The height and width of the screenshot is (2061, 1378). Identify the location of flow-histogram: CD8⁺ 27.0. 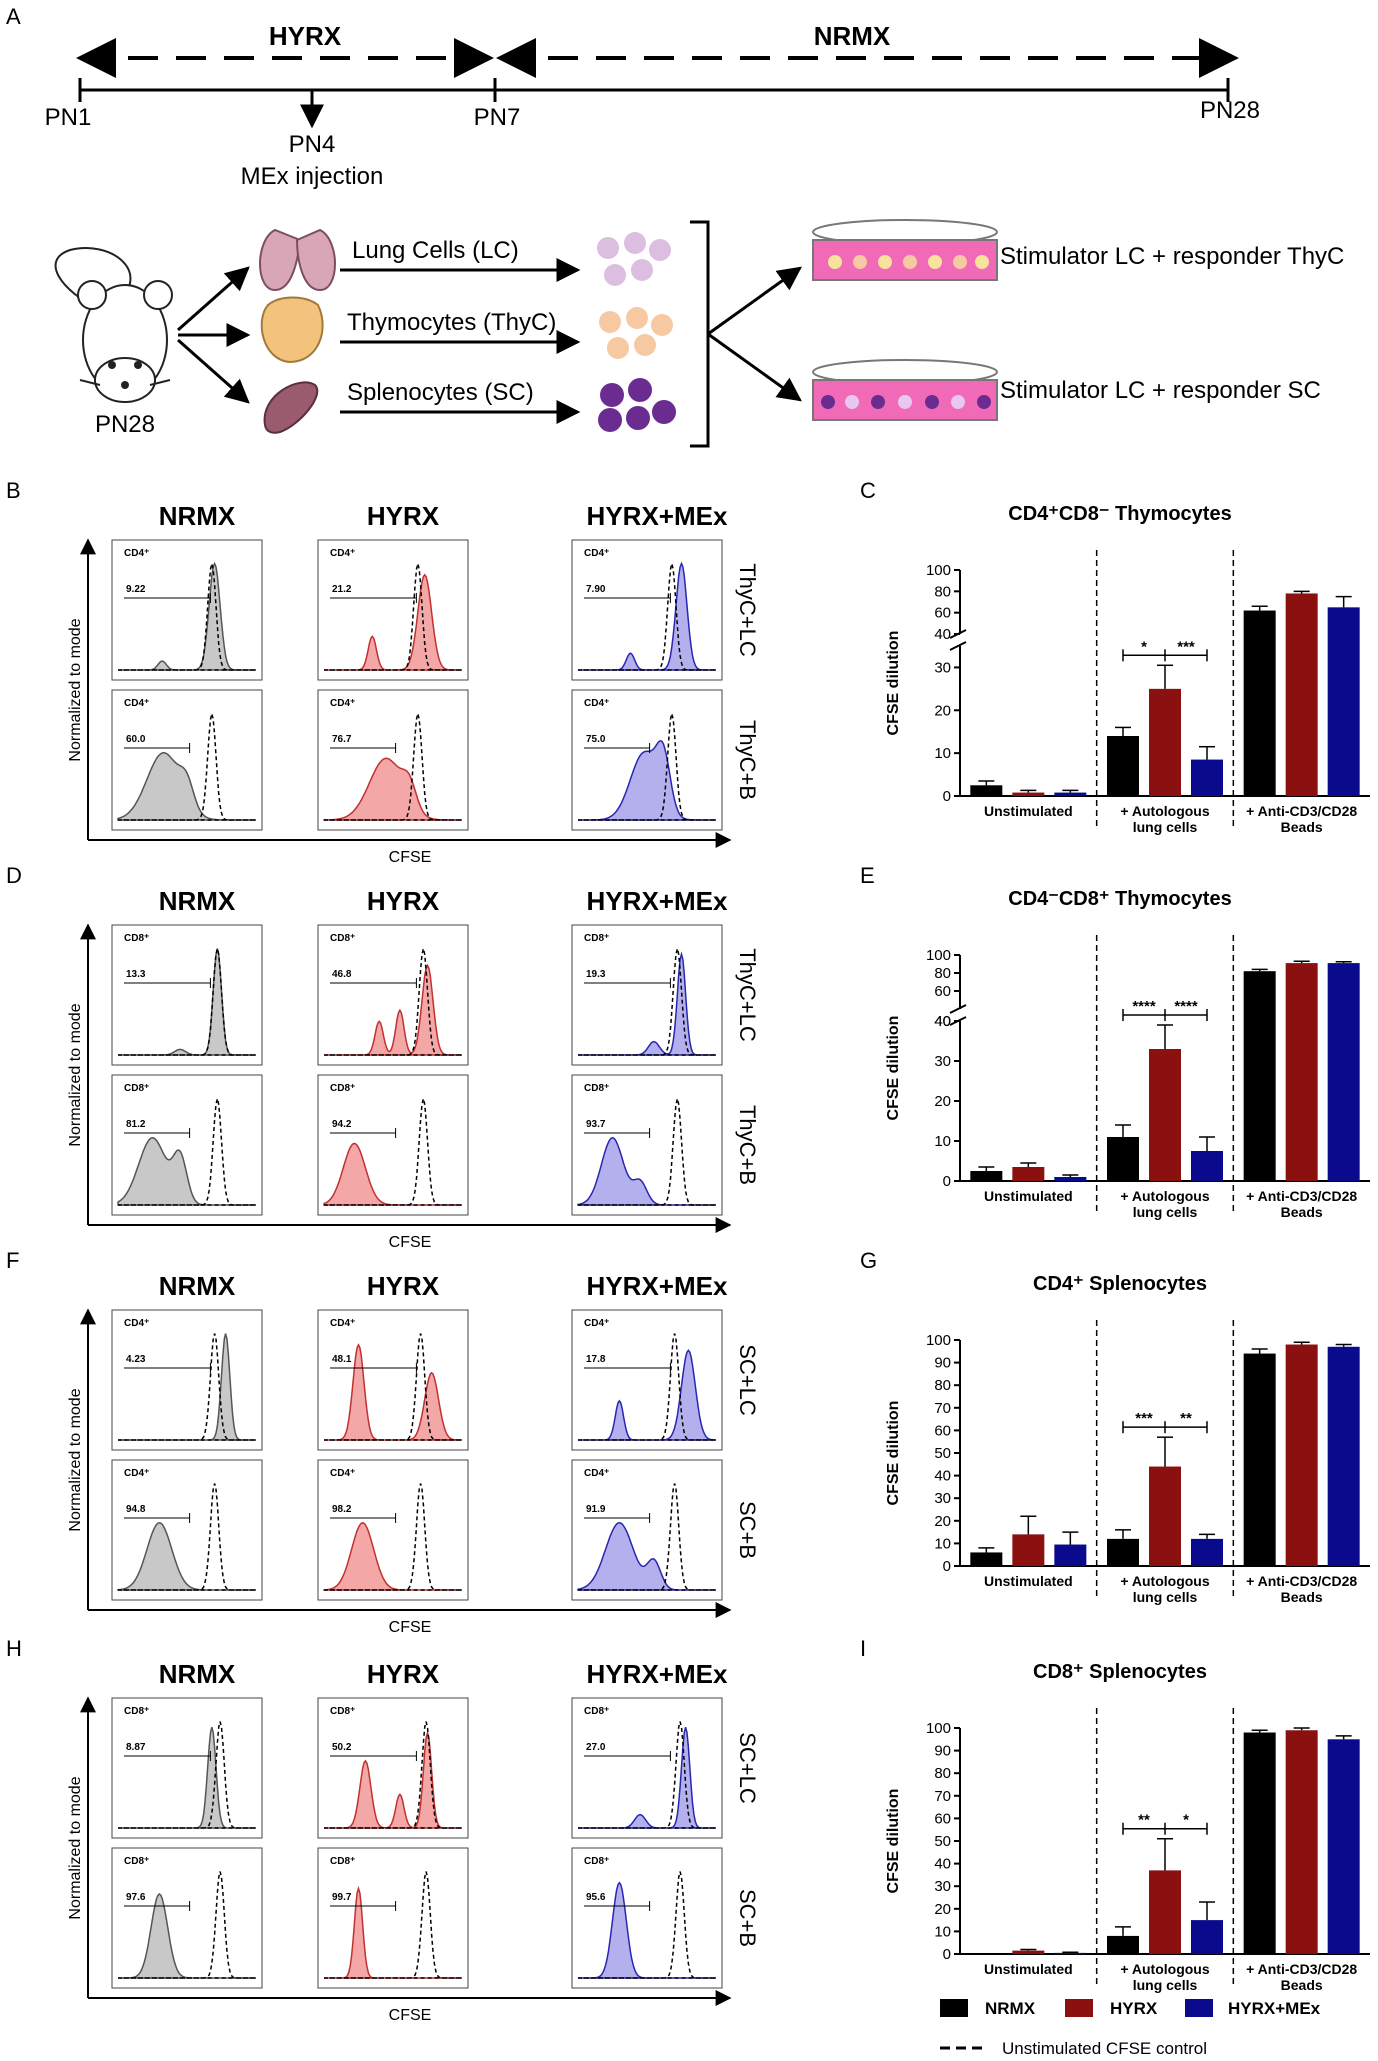
(647, 1768).